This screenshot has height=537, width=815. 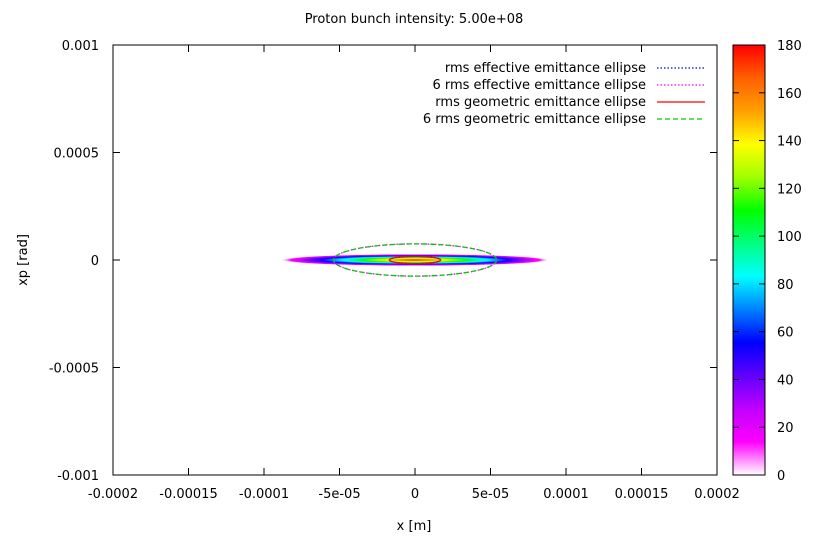 I want to click on colorbar-tick-label: 120, so click(x=789, y=189).